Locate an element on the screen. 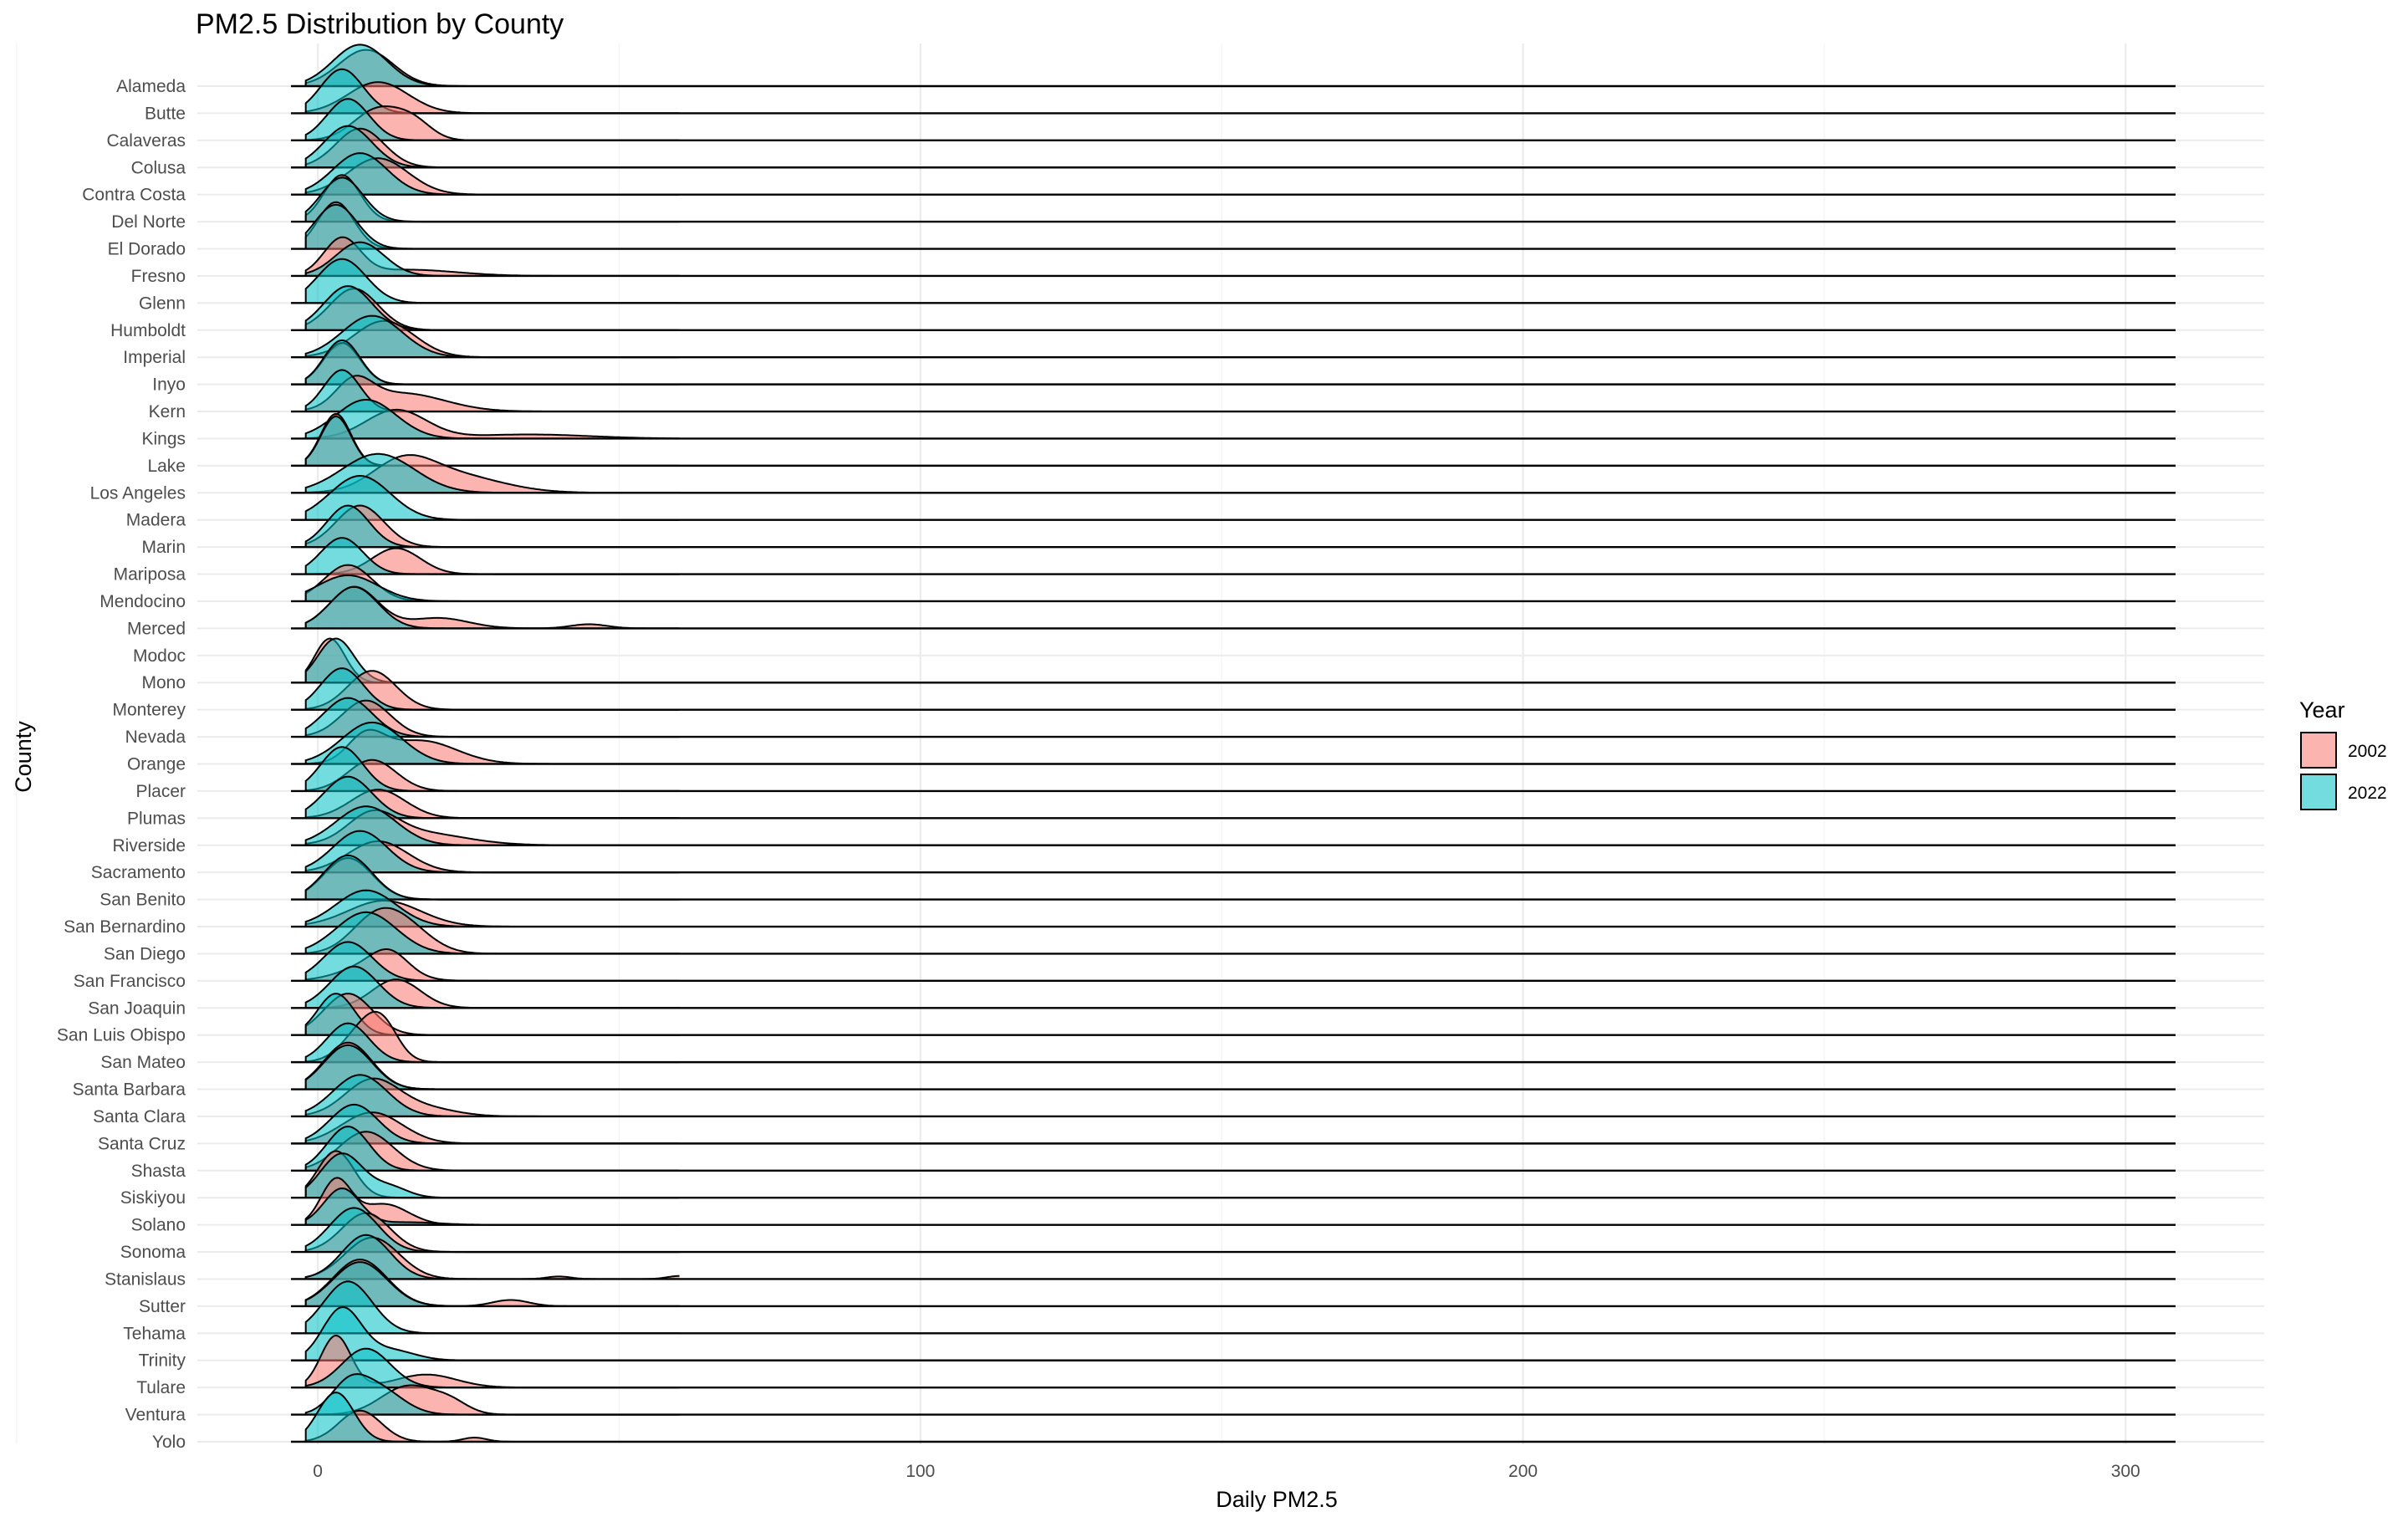 The height and width of the screenshot is (1517, 2408). ridge-tehama is located at coordinates (1234, 1307).